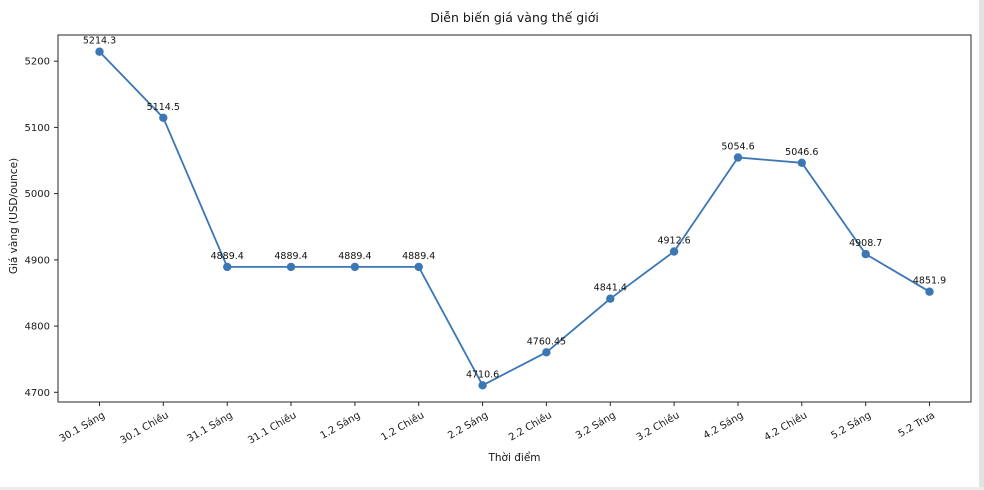 This screenshot has width=984, height=490. Describe the element at coordinates (514, 458) in the screenshot. I see `x-axis-label: Thời điểm` at that location.